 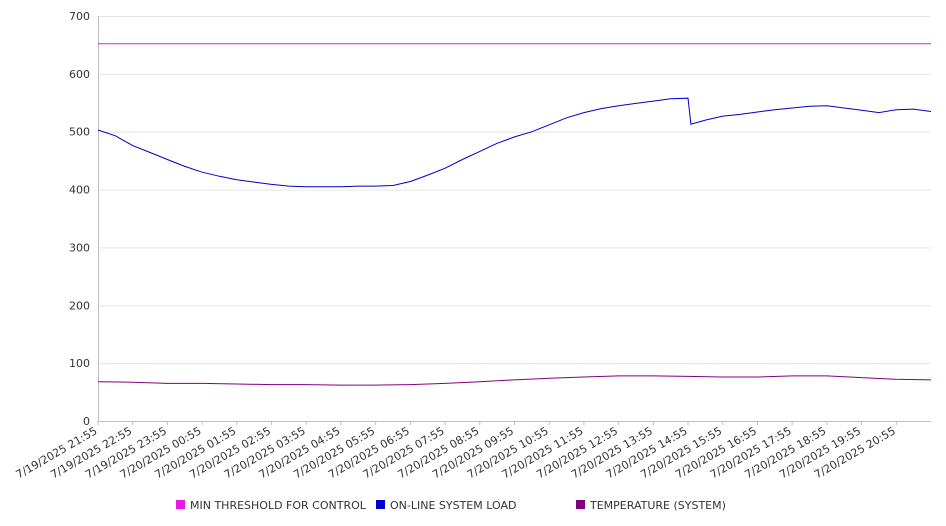 I want to click on y-tick-label: 300, so click(x=79, y=247).